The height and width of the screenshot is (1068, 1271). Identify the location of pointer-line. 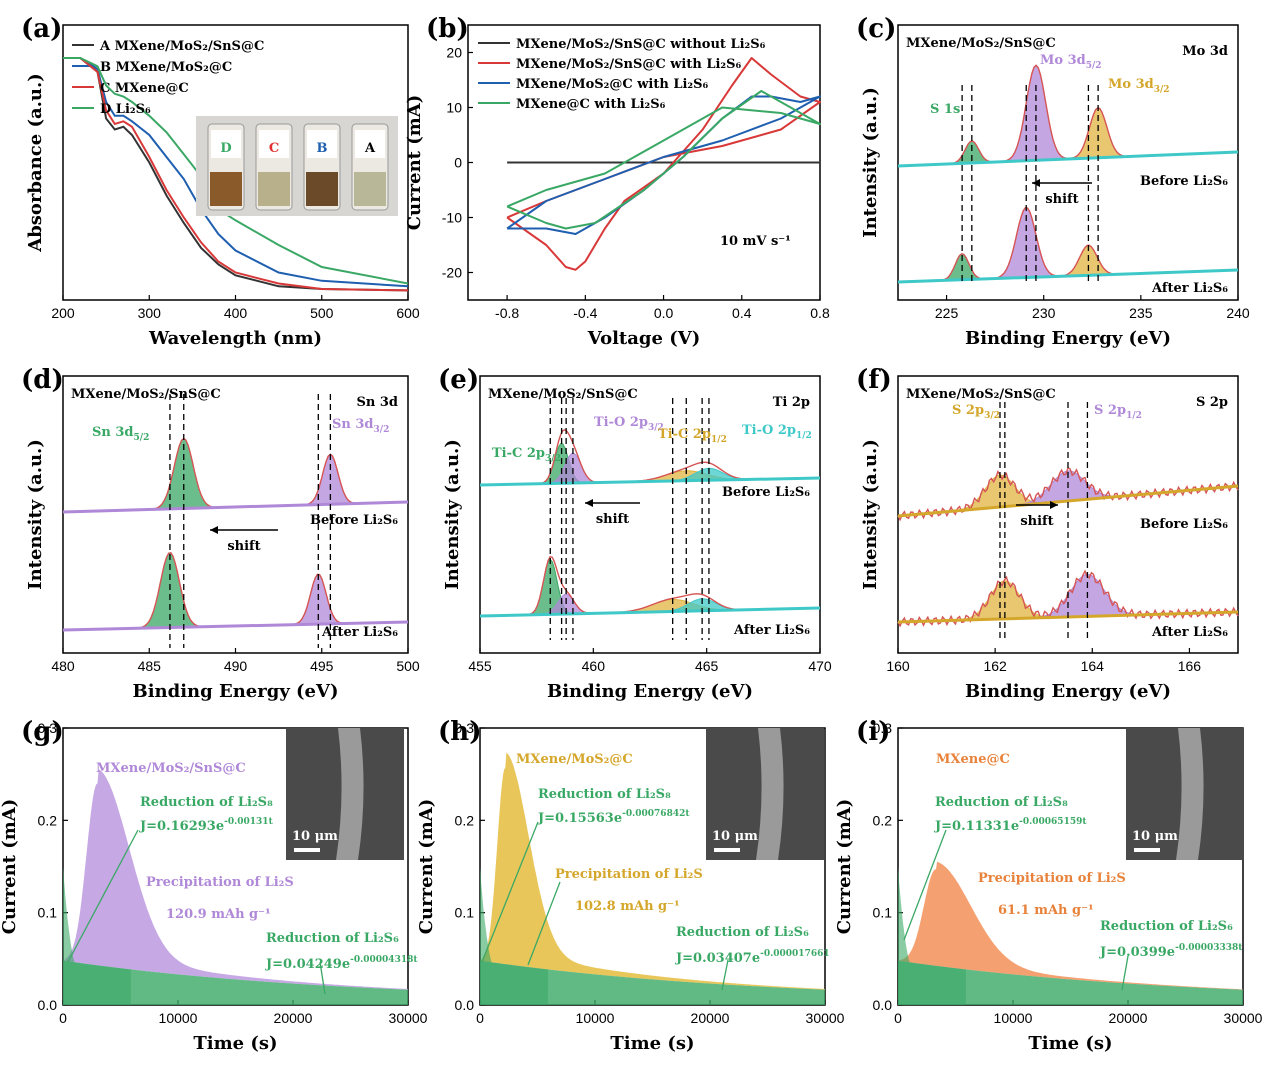
(544, 923).